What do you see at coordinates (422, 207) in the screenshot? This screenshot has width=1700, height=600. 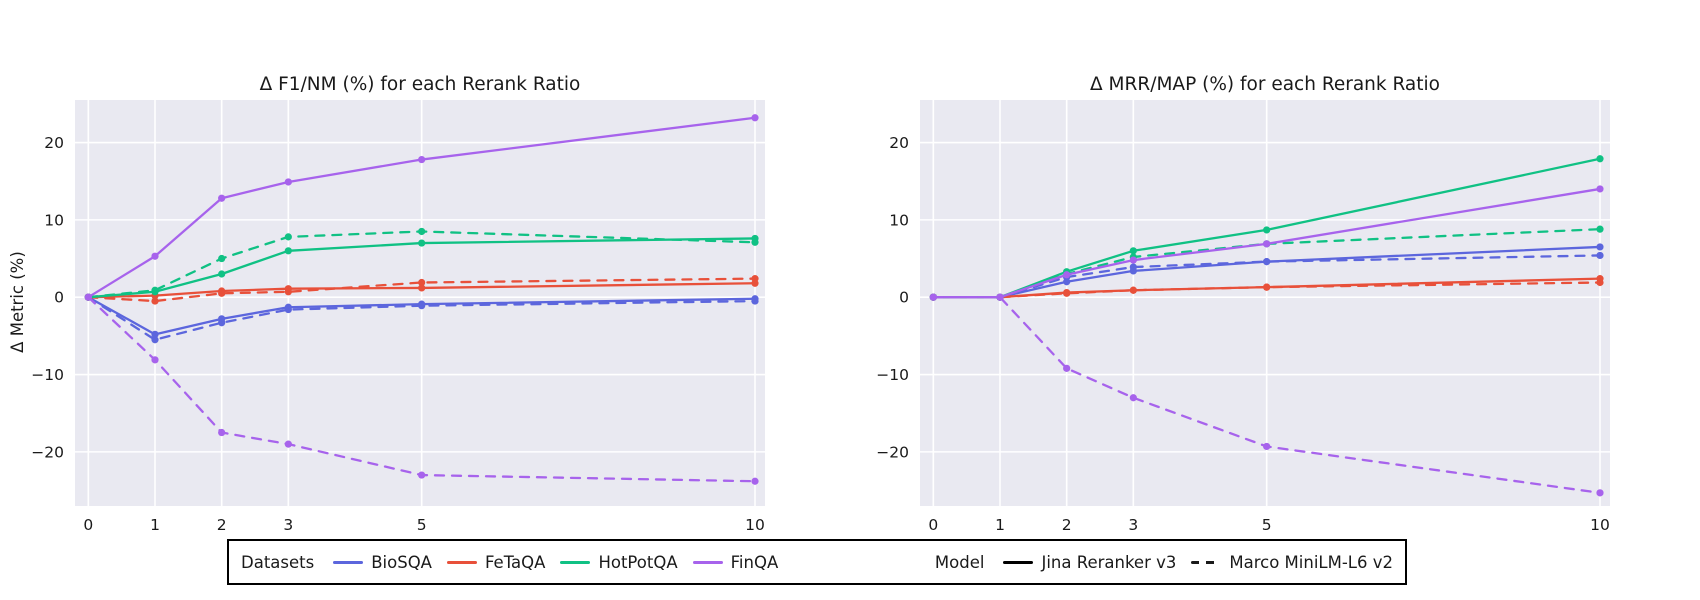 I see `series-line-finqa-solid` at bounding box center [422, 207].